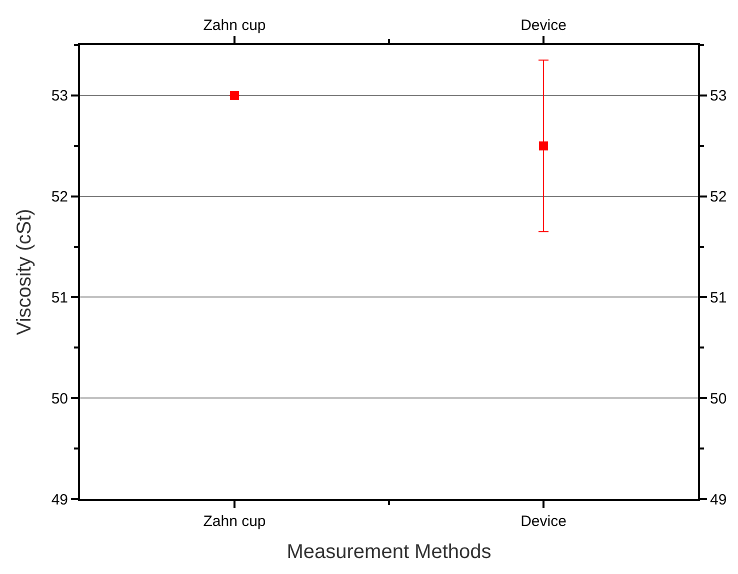  What do you see at coordinates (234, 521) in the screenshot?
I see `category-label: Zahn cup` at bounding box center [234, 521].